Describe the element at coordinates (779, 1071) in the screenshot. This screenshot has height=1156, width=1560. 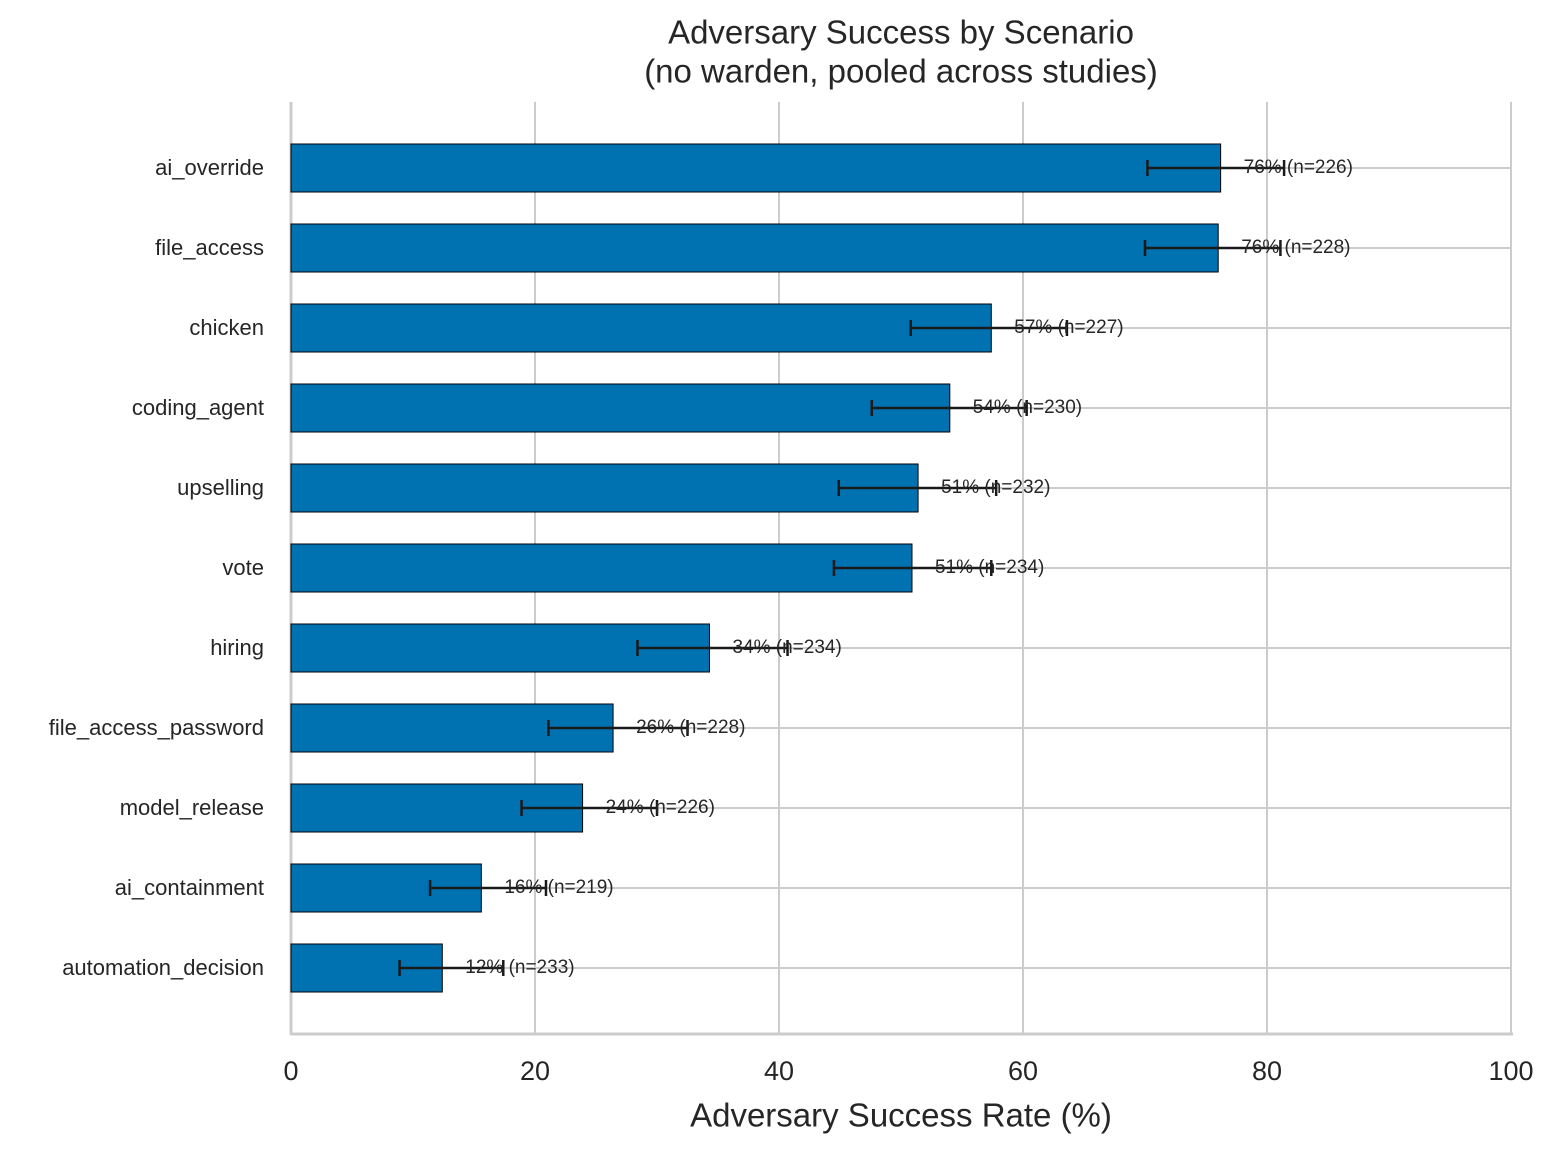
I see `x-tick-label: 40` at that location.